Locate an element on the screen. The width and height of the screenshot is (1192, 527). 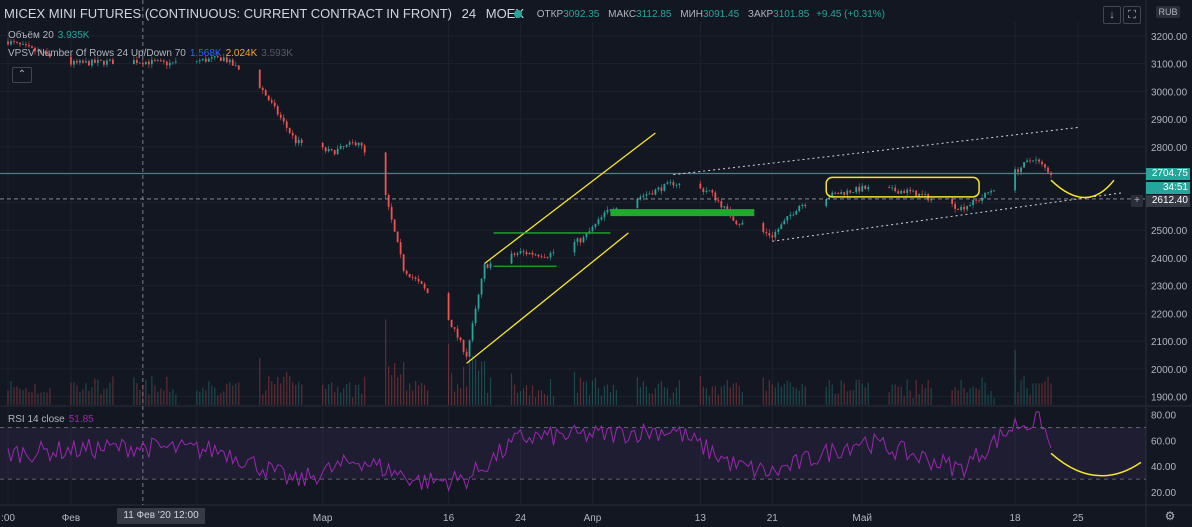
settings-icon: ⚙ is located at coordinates (1170, 516).